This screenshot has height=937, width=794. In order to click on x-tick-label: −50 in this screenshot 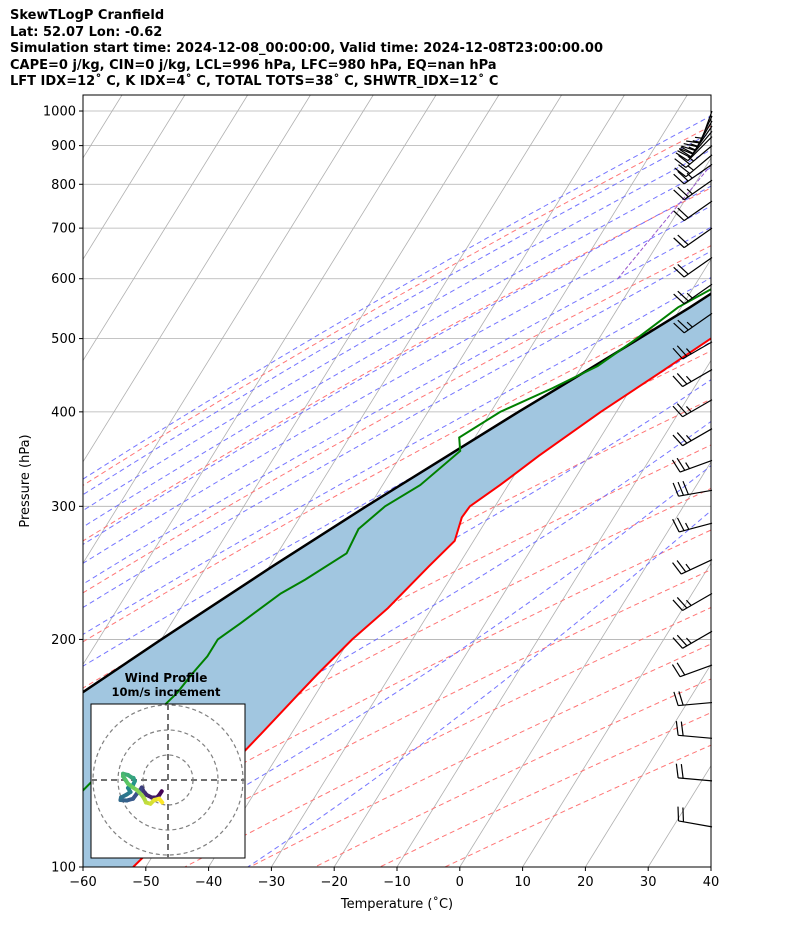, I will do `click(145, 882)`.